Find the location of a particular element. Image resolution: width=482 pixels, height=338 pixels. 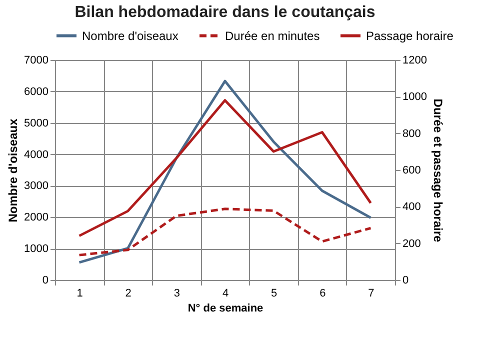

y2-tick-label: 200 is located at coordinates (411, 244).